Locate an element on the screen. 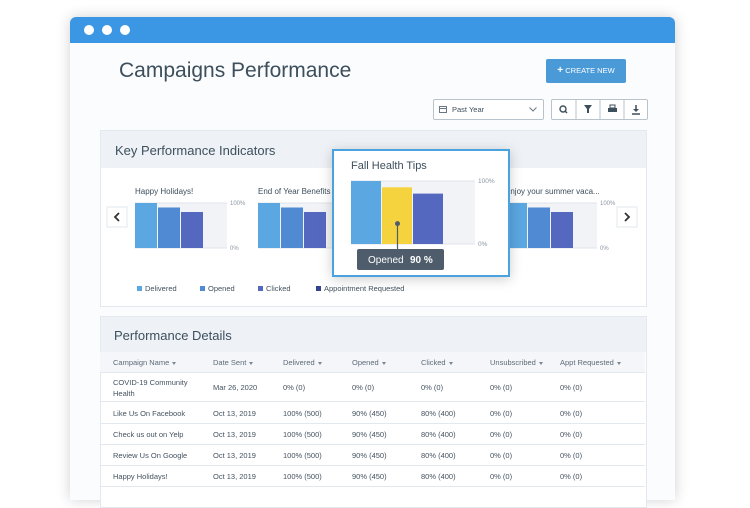 This screenshot has height=508, width=750. table-header-row is located at coordinates (372, 362).